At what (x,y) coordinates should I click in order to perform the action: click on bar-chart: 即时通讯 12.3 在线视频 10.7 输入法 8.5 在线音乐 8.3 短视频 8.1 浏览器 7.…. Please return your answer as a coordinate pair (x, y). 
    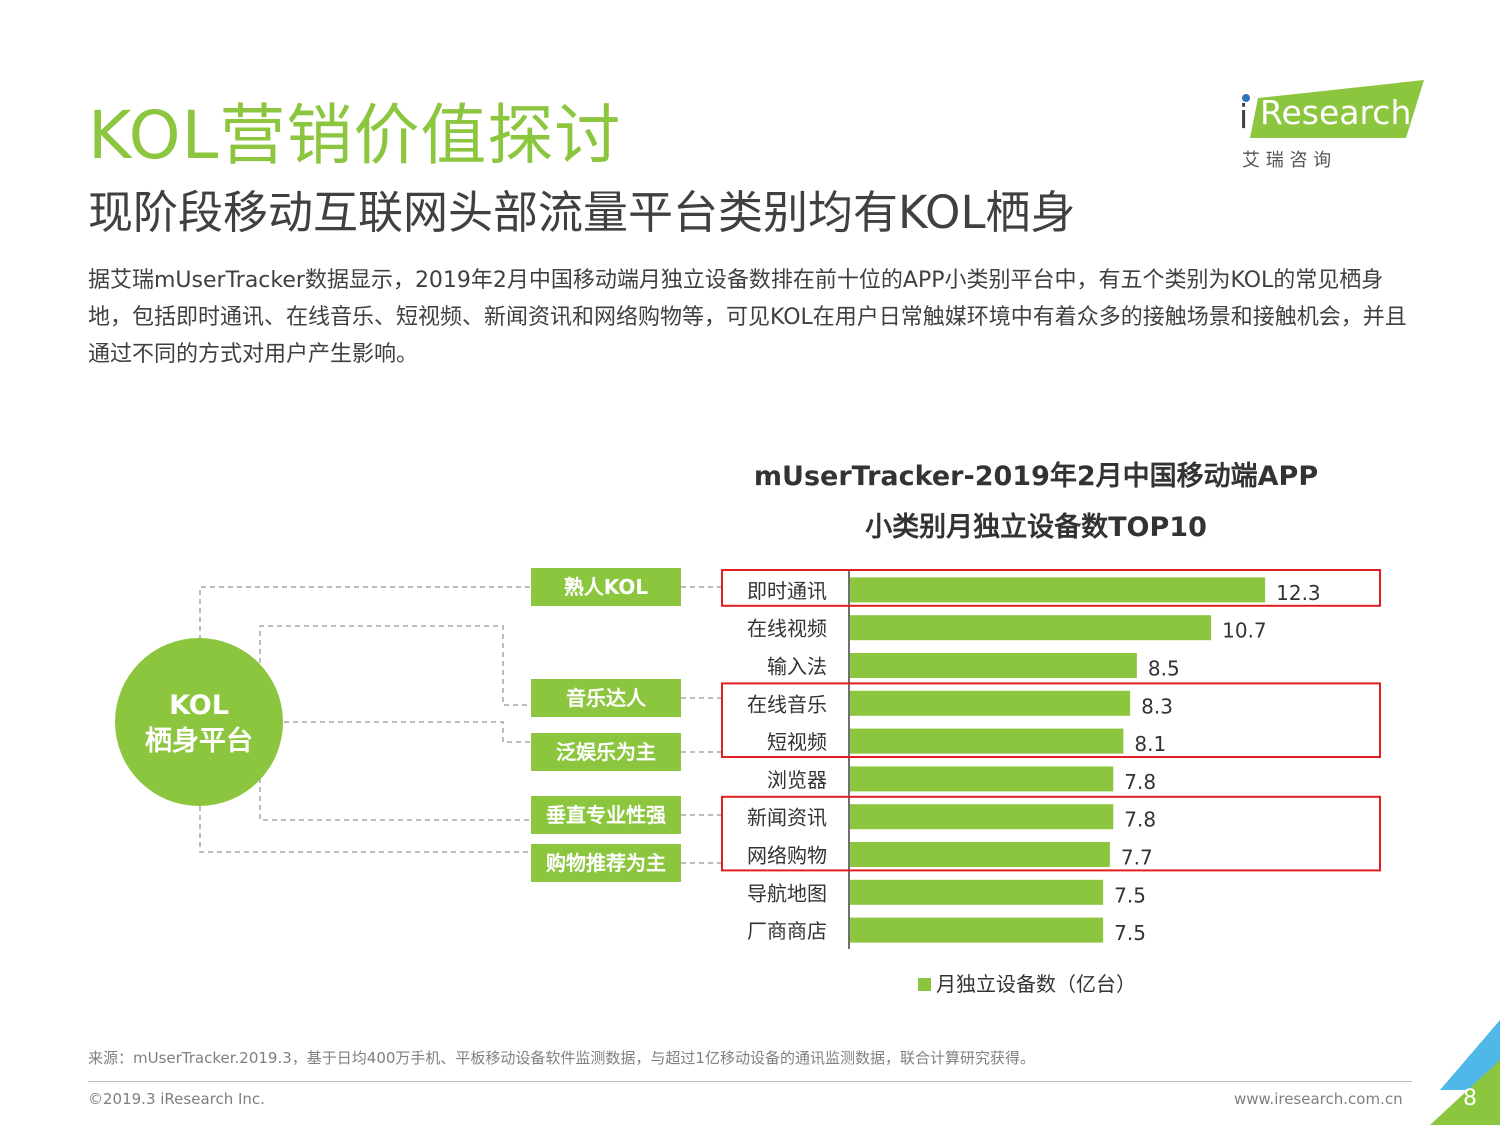
    Looking at the image, I should click on (1051, 759).